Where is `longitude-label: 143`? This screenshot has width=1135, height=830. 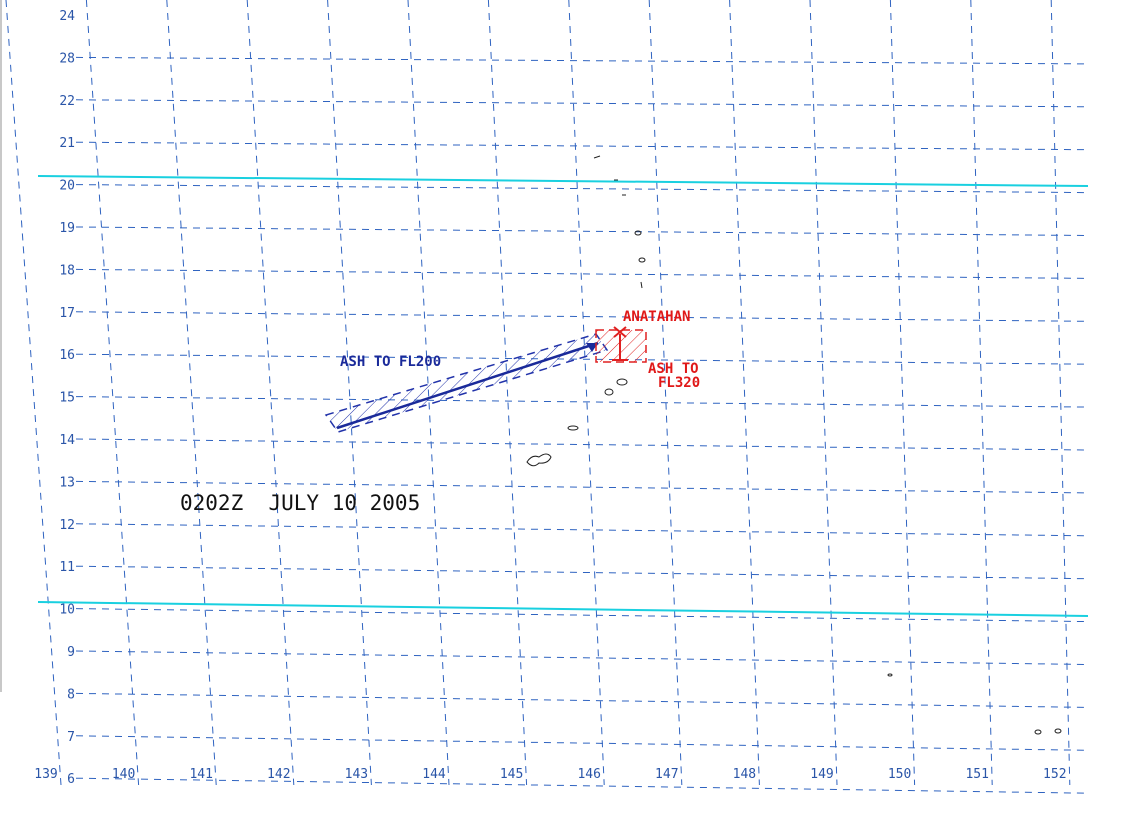
longitude-label: 143 is located at coordinates (356, 774).